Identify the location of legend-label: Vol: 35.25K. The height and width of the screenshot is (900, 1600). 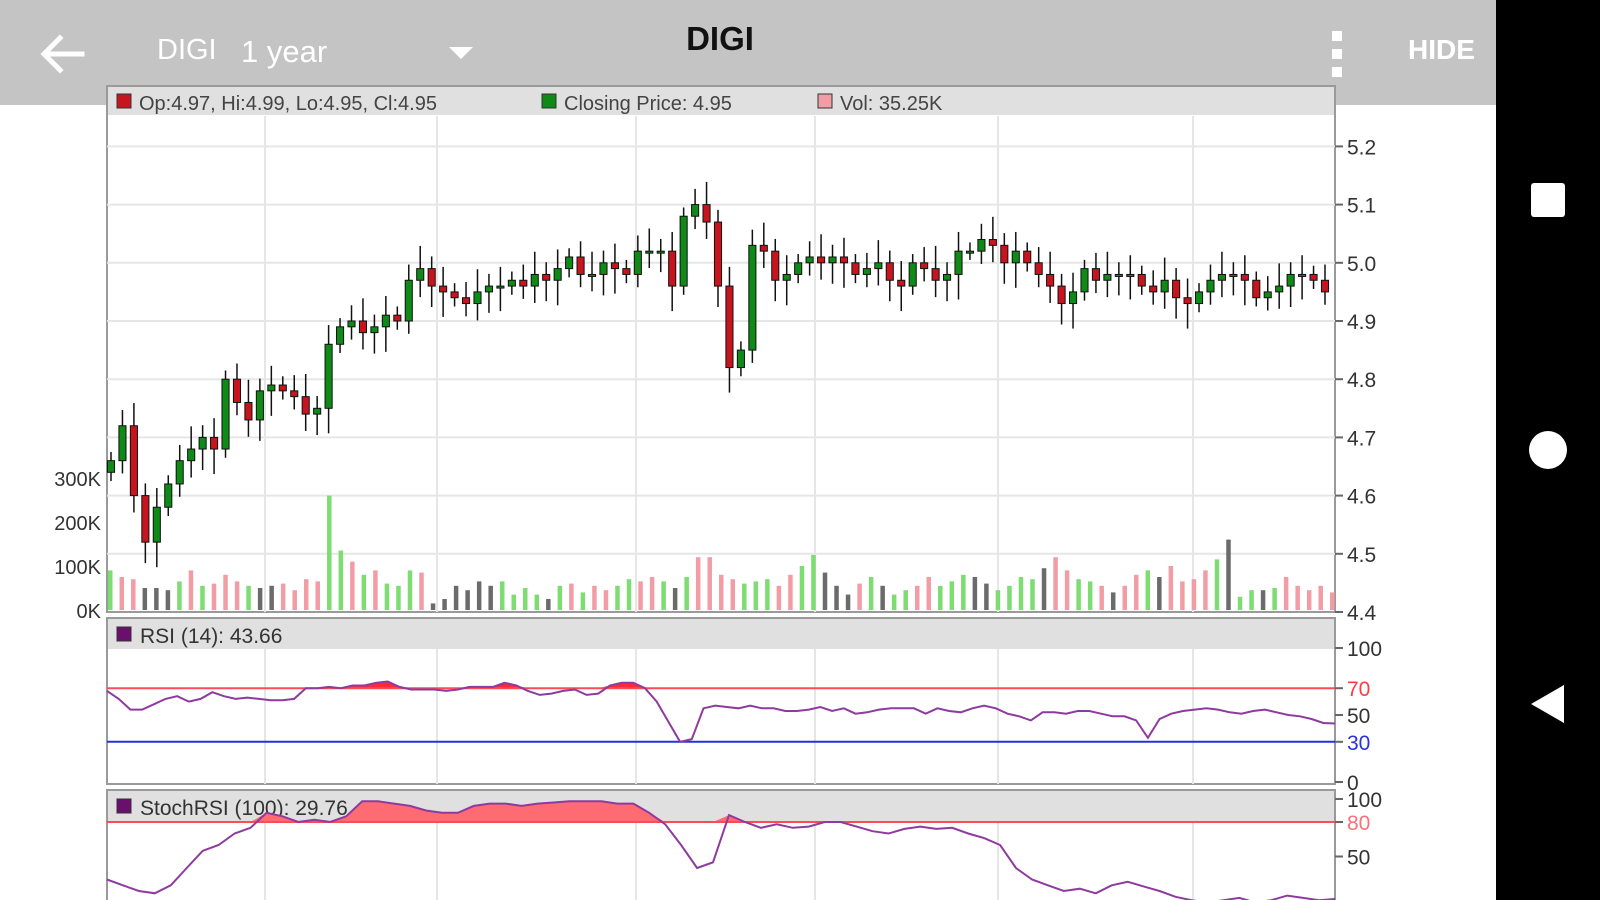
(891, 104).